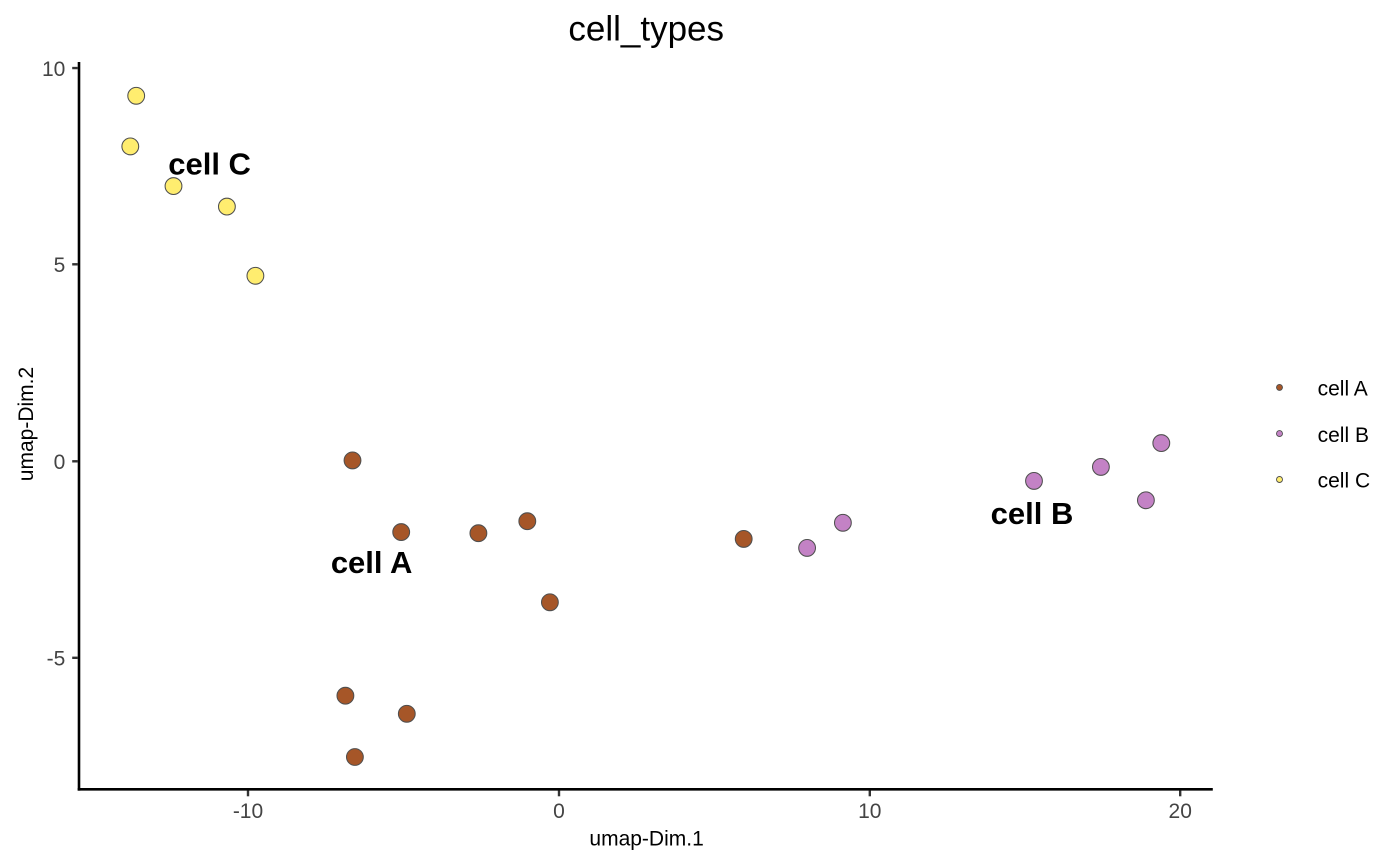  I want to click on svg-text: umap-Dim.2, so click(26, 424).